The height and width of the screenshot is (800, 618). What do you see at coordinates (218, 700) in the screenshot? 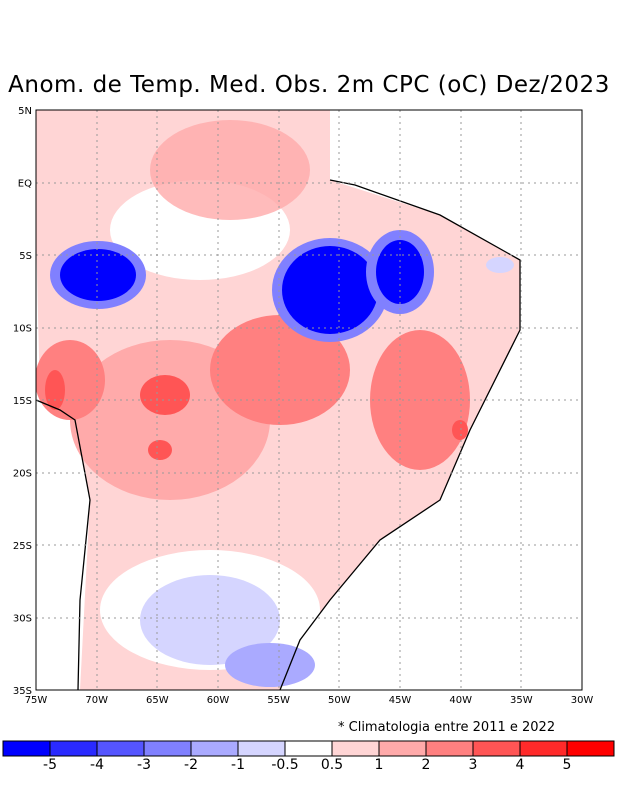
I see `lon-tick-label: 60W` at bounding box center [218, 700].